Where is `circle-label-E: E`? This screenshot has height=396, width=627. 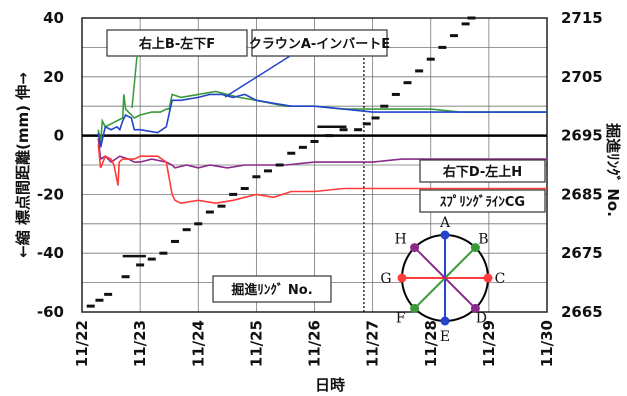 circle-label-E: E is located at coordinates (445, 337).